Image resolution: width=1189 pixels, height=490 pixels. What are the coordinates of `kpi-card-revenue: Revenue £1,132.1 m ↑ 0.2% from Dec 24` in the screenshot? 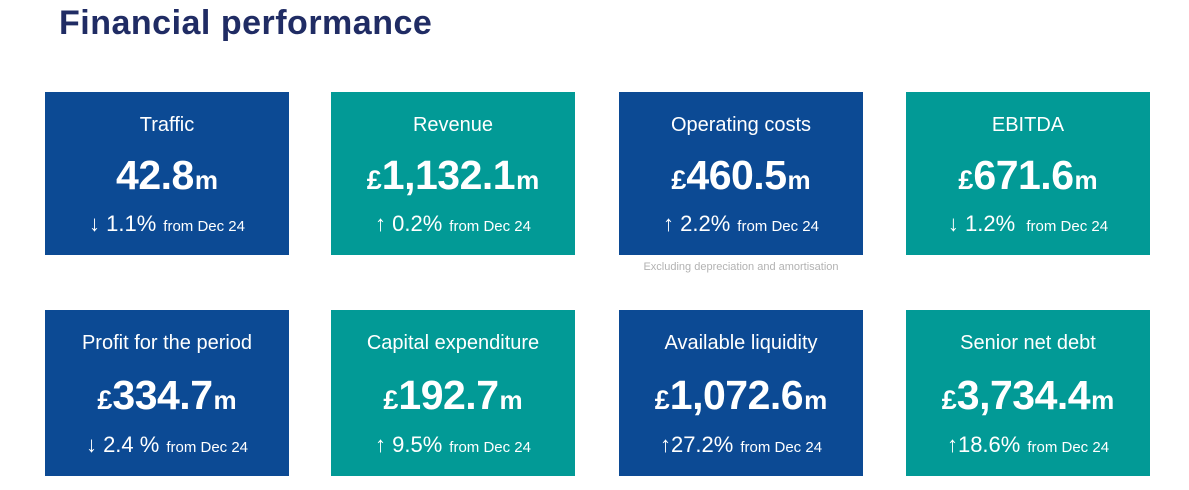 It's located at (453, 173).